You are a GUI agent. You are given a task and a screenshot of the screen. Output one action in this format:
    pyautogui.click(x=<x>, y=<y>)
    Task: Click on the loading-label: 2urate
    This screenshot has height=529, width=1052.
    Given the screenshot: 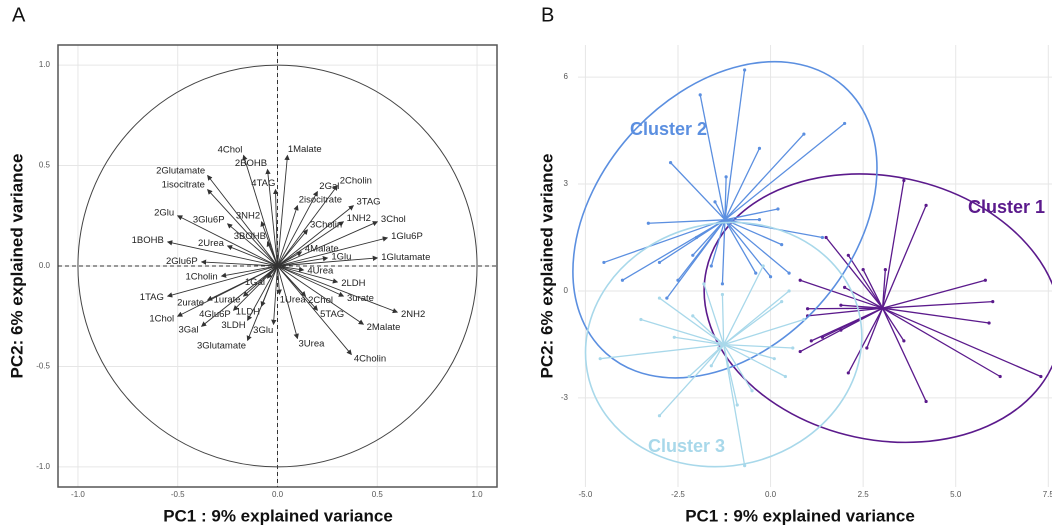 What is the action you would take?
    pyautogui.click(x=190, y=302)
    